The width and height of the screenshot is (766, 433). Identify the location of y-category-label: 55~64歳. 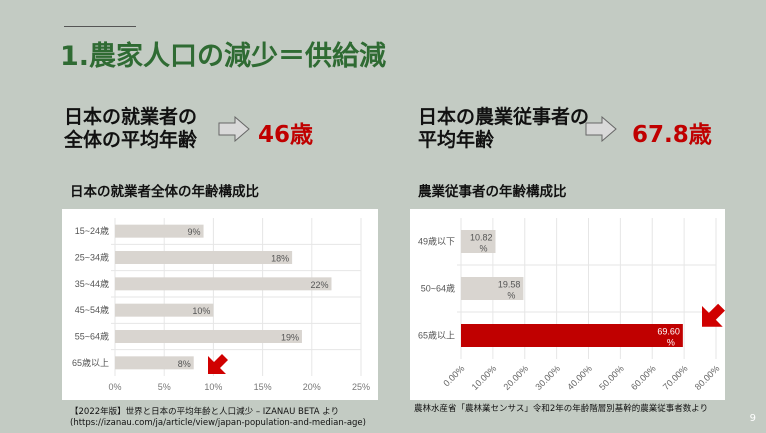
(92, 336).